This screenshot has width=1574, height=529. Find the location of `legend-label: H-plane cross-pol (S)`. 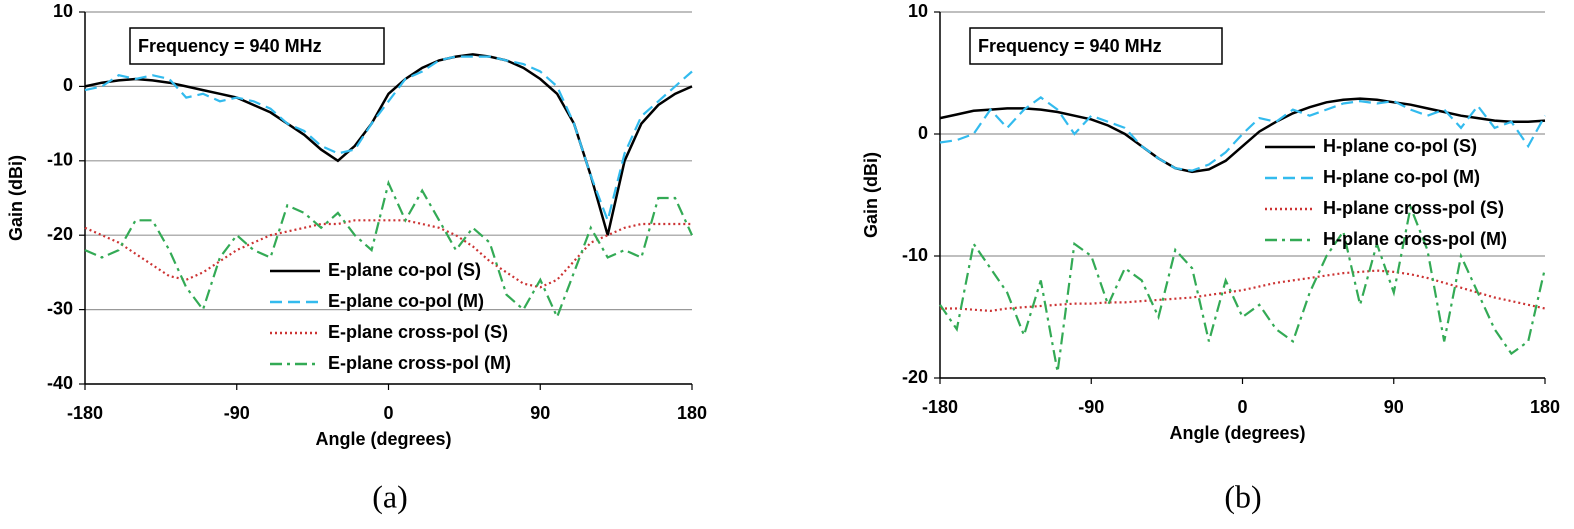

legend-label: H-plane cross-pol (S) is located at coordinates (1413, 208).